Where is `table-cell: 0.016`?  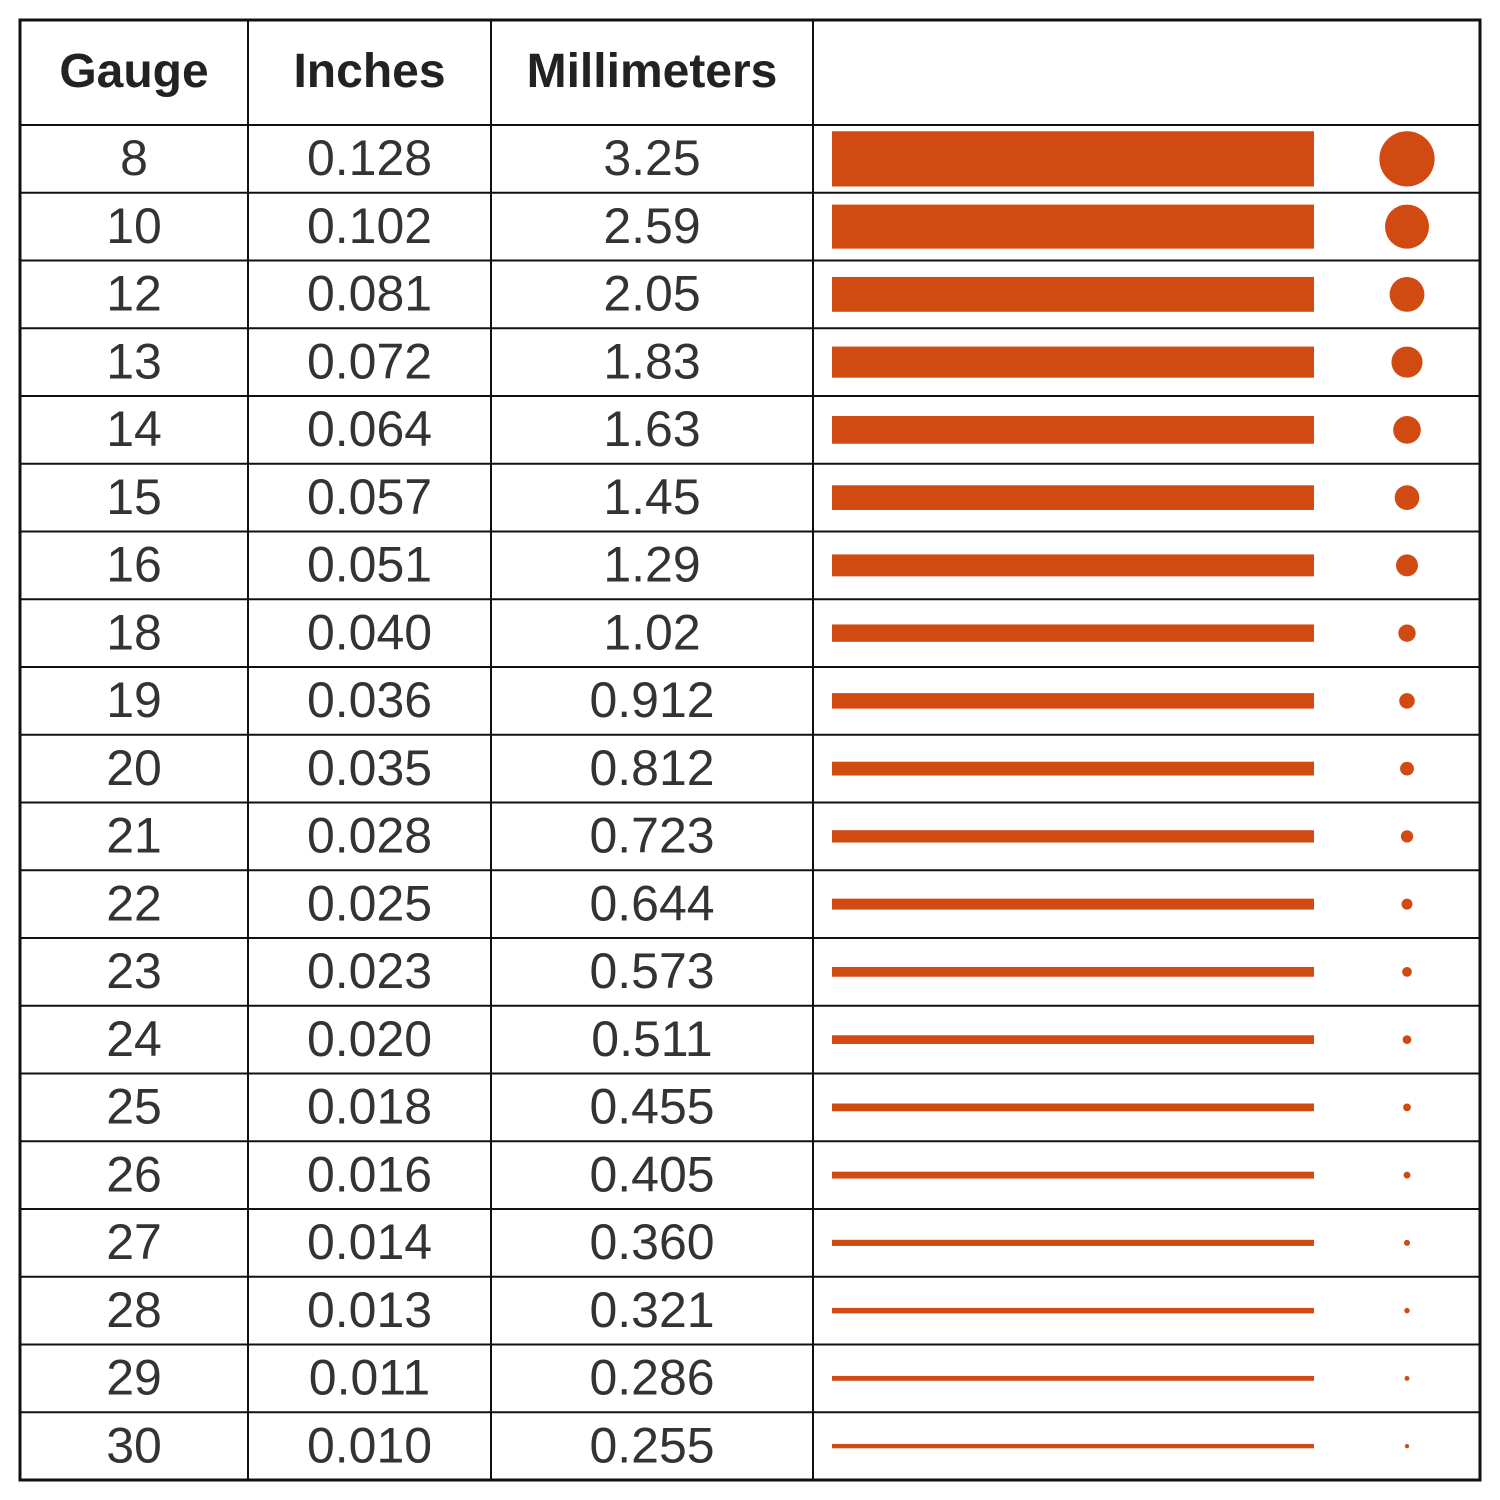
table-cell: 0.016 is located at coordinates (369, 1174).